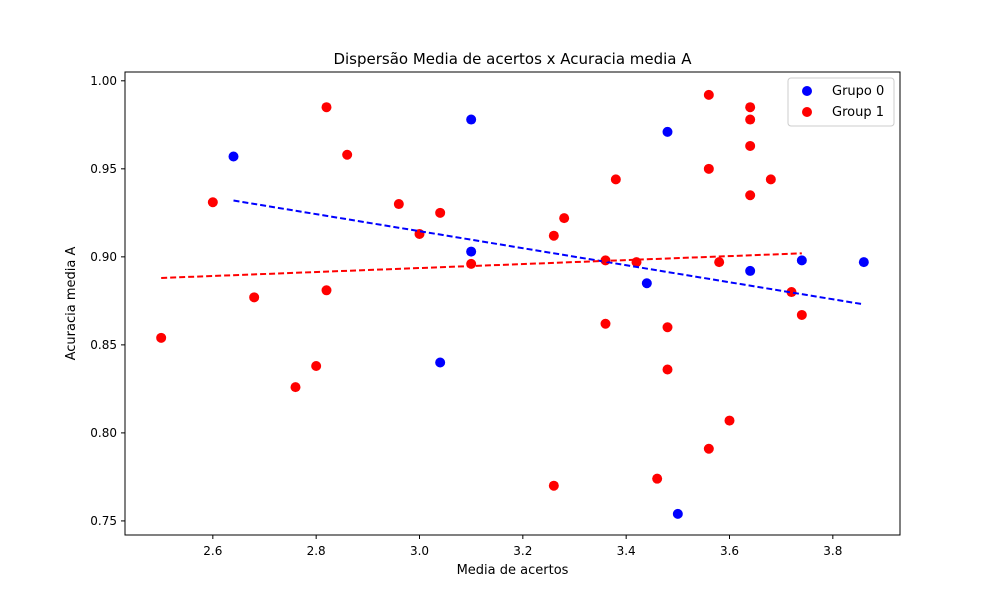 This screenshot has width=1000, height=604. What do you see at coordinates (103, 169) in the screenshot?
I see `y-tick-label: 0.95` at bounding box center [103, 169].